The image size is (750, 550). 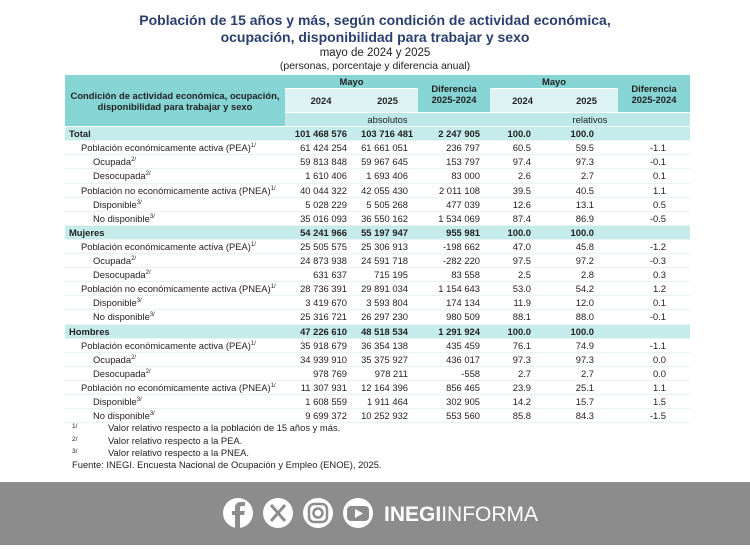 What do you see at coordinates (586, 303) in the screenshot?
I see `cell-value: 12.0` at bounding box center [586, 303].